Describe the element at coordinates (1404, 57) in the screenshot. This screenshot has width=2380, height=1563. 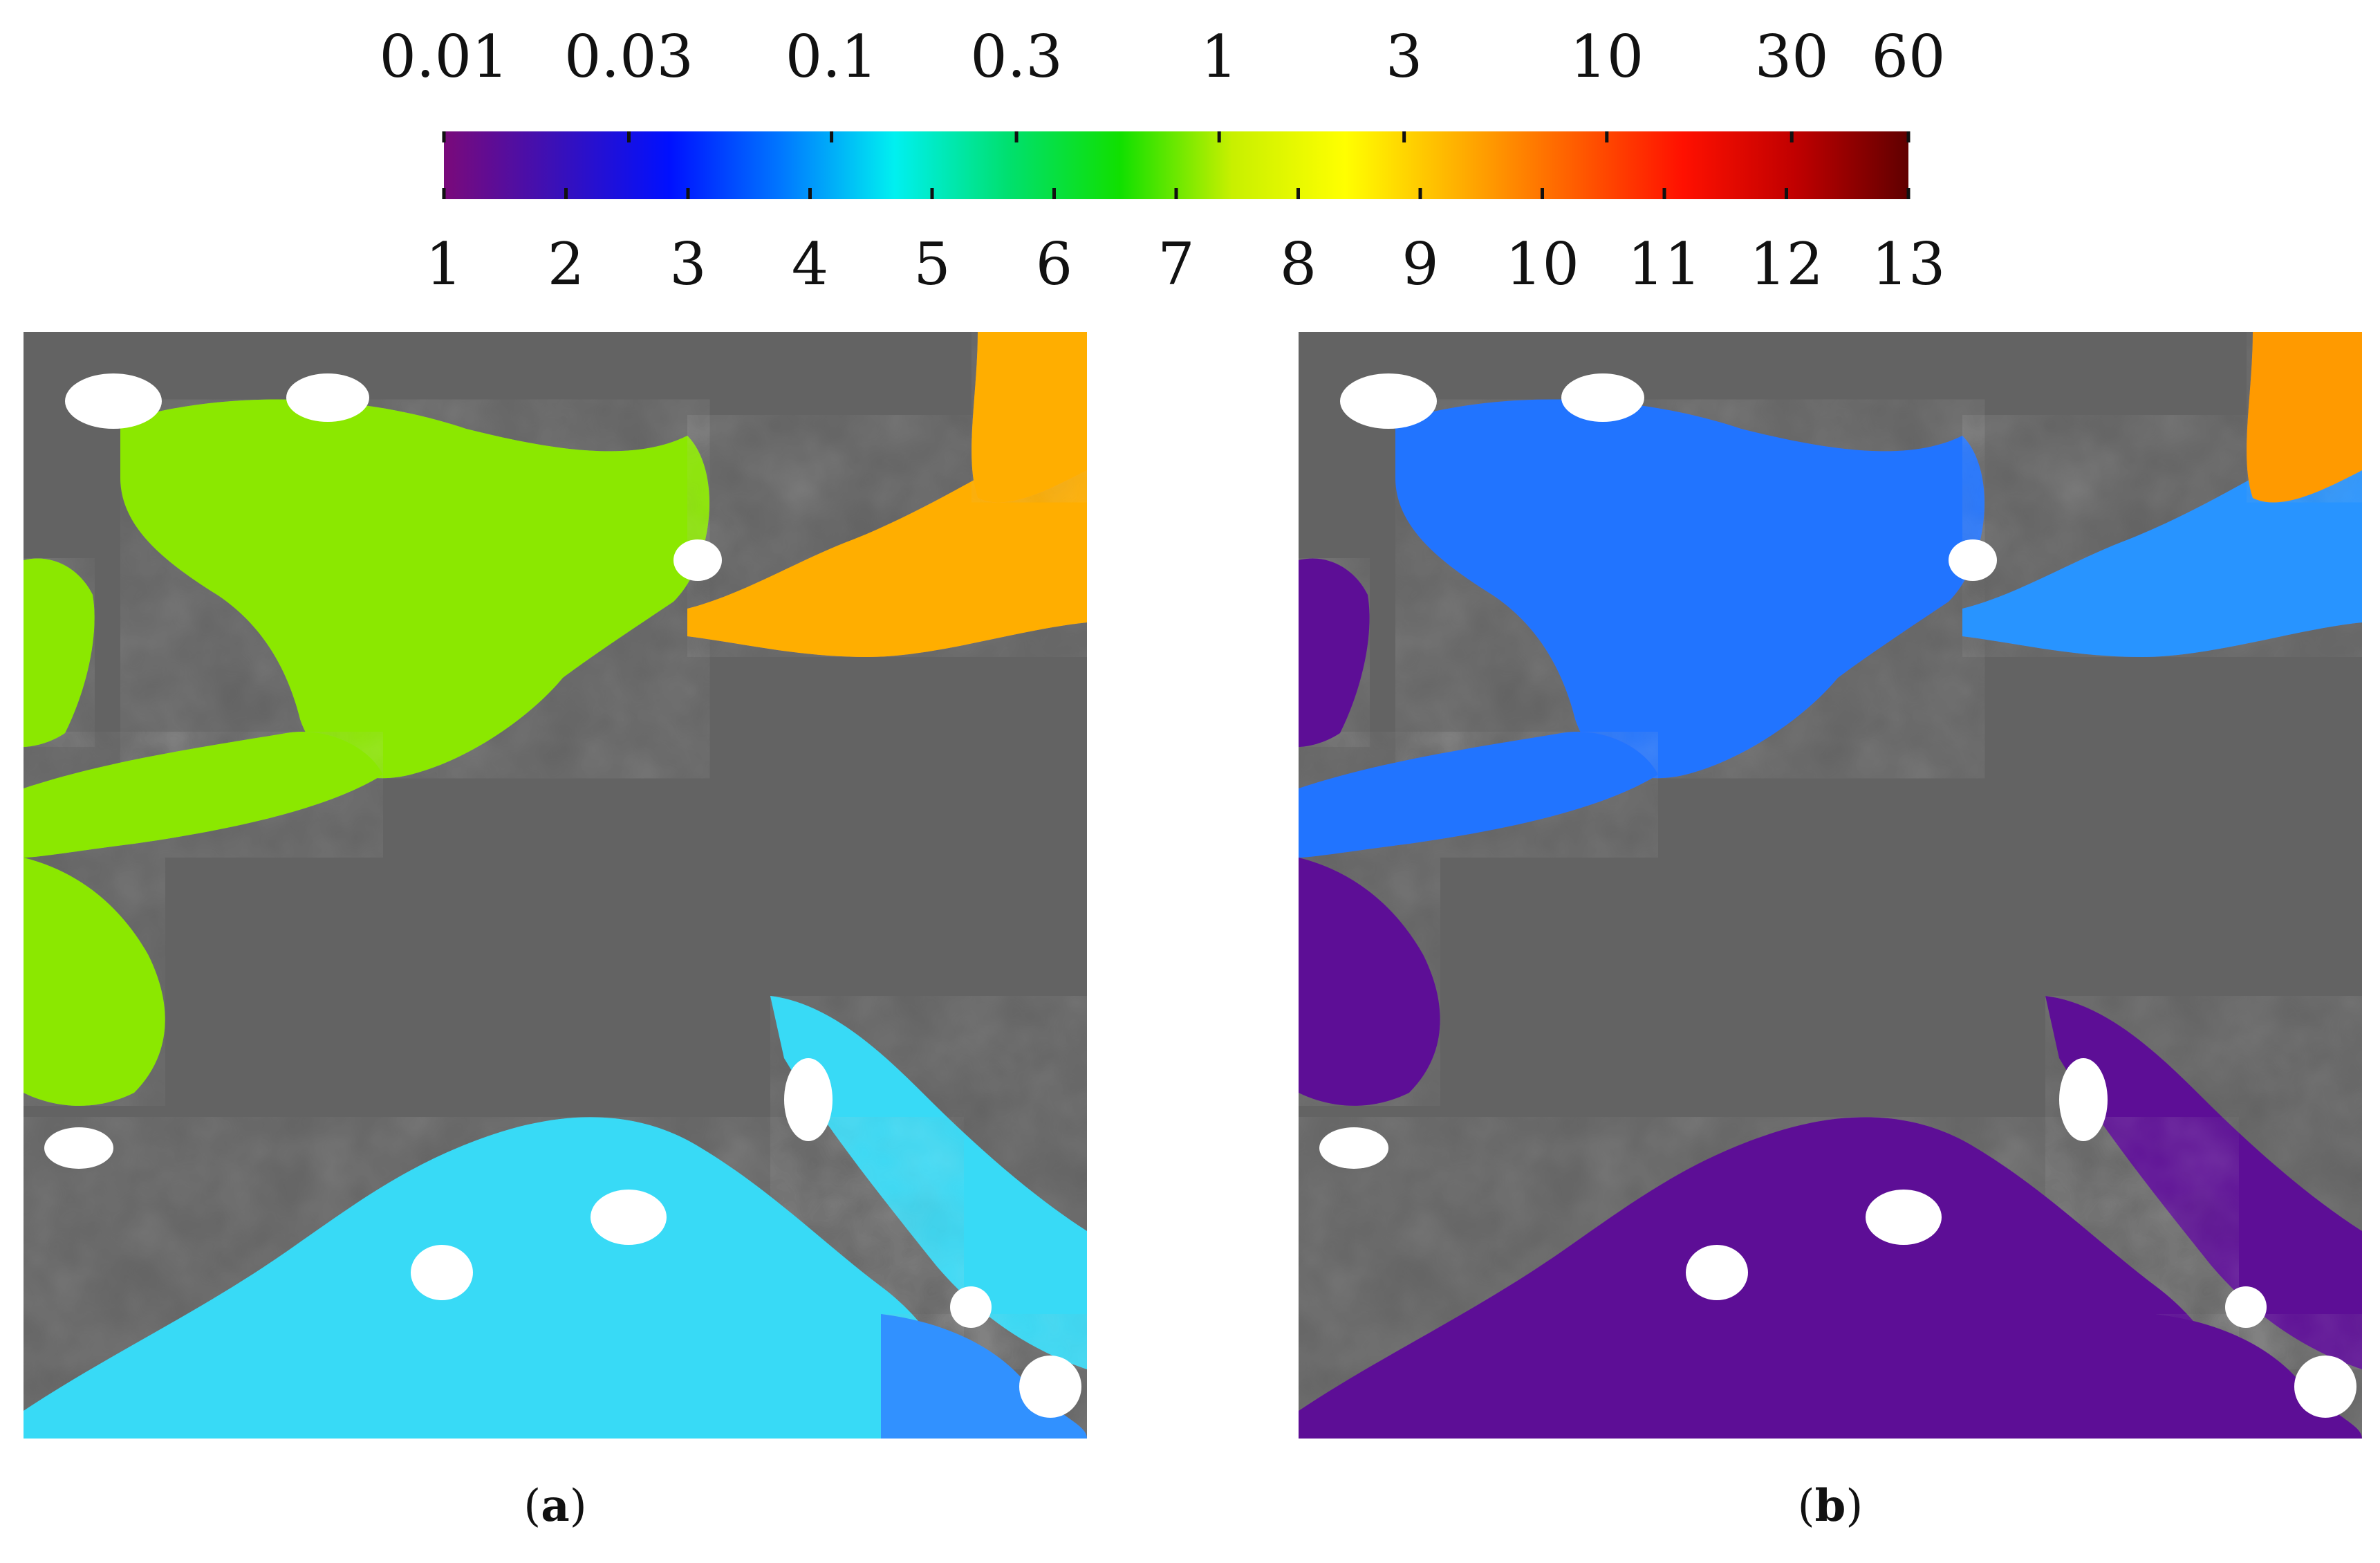
I see `colorbar-top-tick-label: 3` at that location.